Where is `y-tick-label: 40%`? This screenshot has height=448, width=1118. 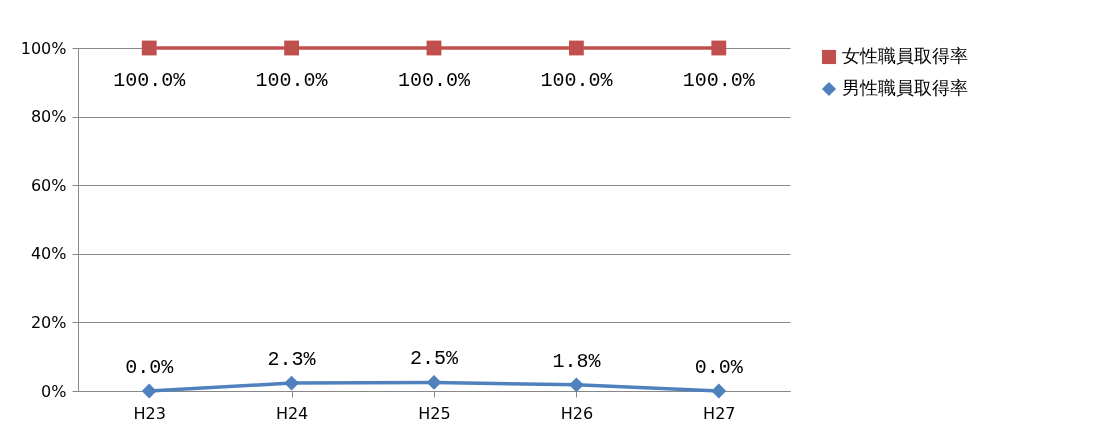
y-tick-label: 40% is located at coordinates (48, 254).